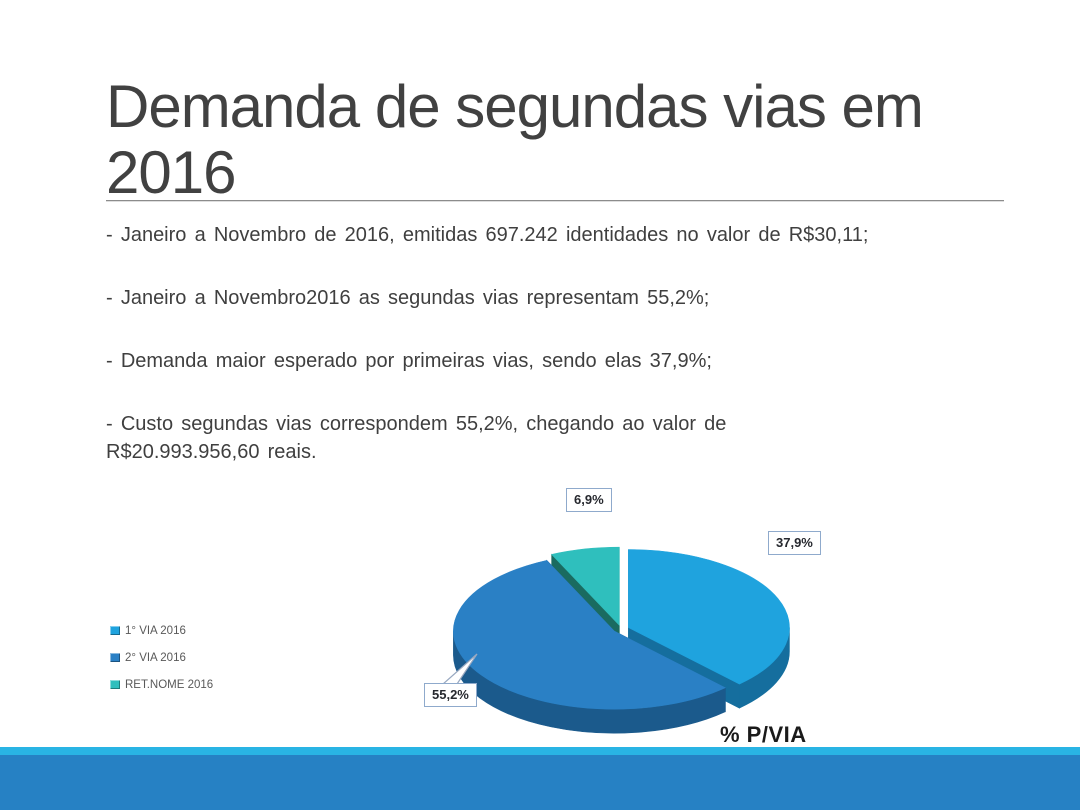 The image size is (1080, 810). Describe the element at coordinates (450, 695) in the screenshot. I see `data-label-2via: 55,2%` at that location.